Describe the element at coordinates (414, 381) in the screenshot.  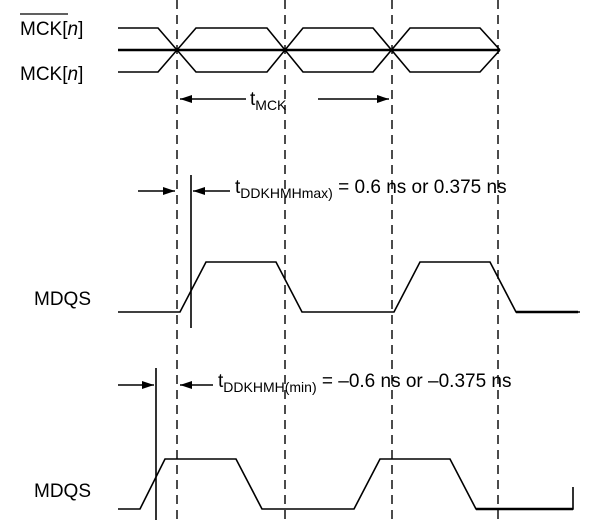
I see `t-ddkhmh-min-value: = –0.6 ns or –0.375 ns` at that location.